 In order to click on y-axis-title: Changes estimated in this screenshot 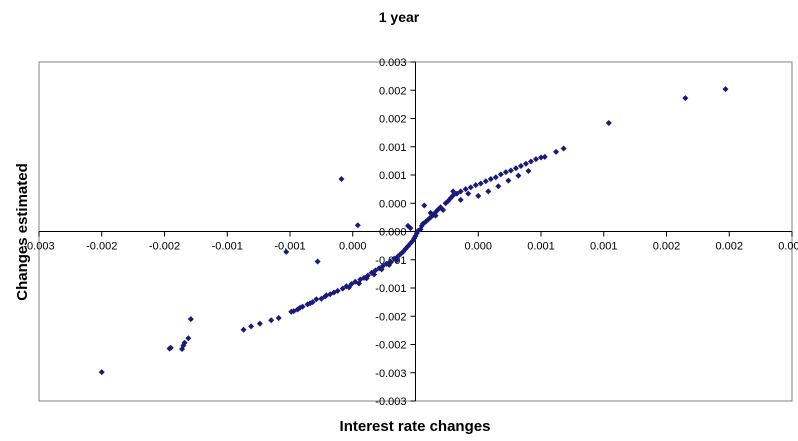, I will do `click(22, 232)`.